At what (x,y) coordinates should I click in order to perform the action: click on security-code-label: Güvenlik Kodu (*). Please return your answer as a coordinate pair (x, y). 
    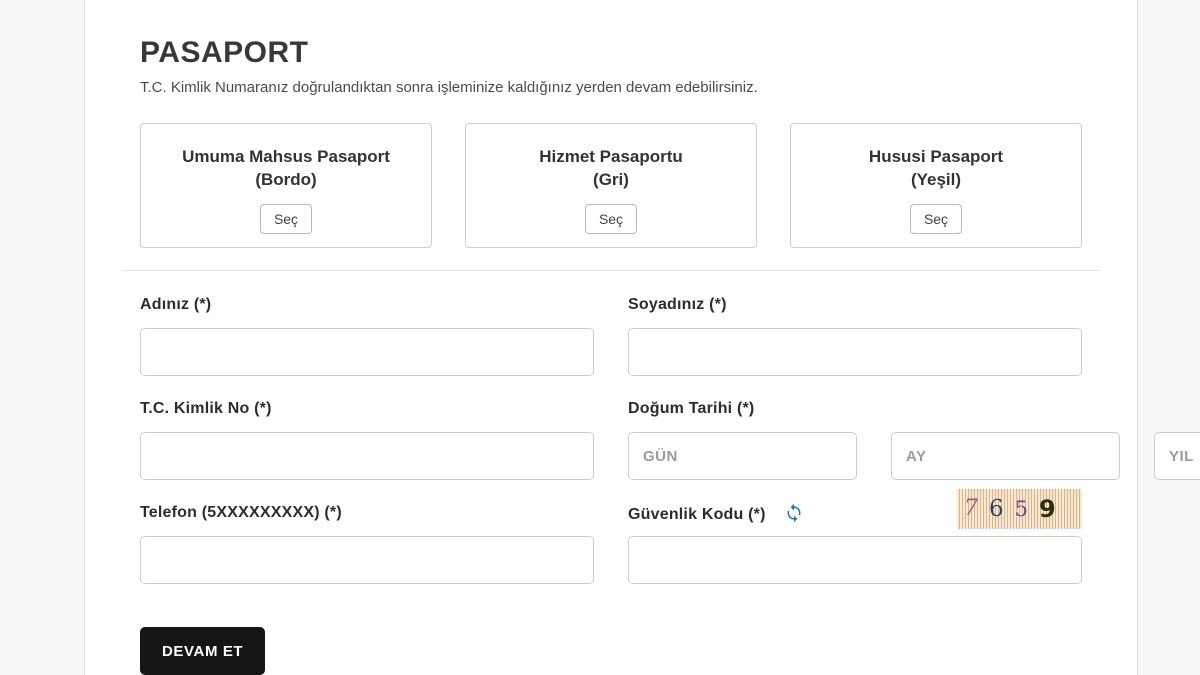
    Looking at the image, I should click on (697, 514).